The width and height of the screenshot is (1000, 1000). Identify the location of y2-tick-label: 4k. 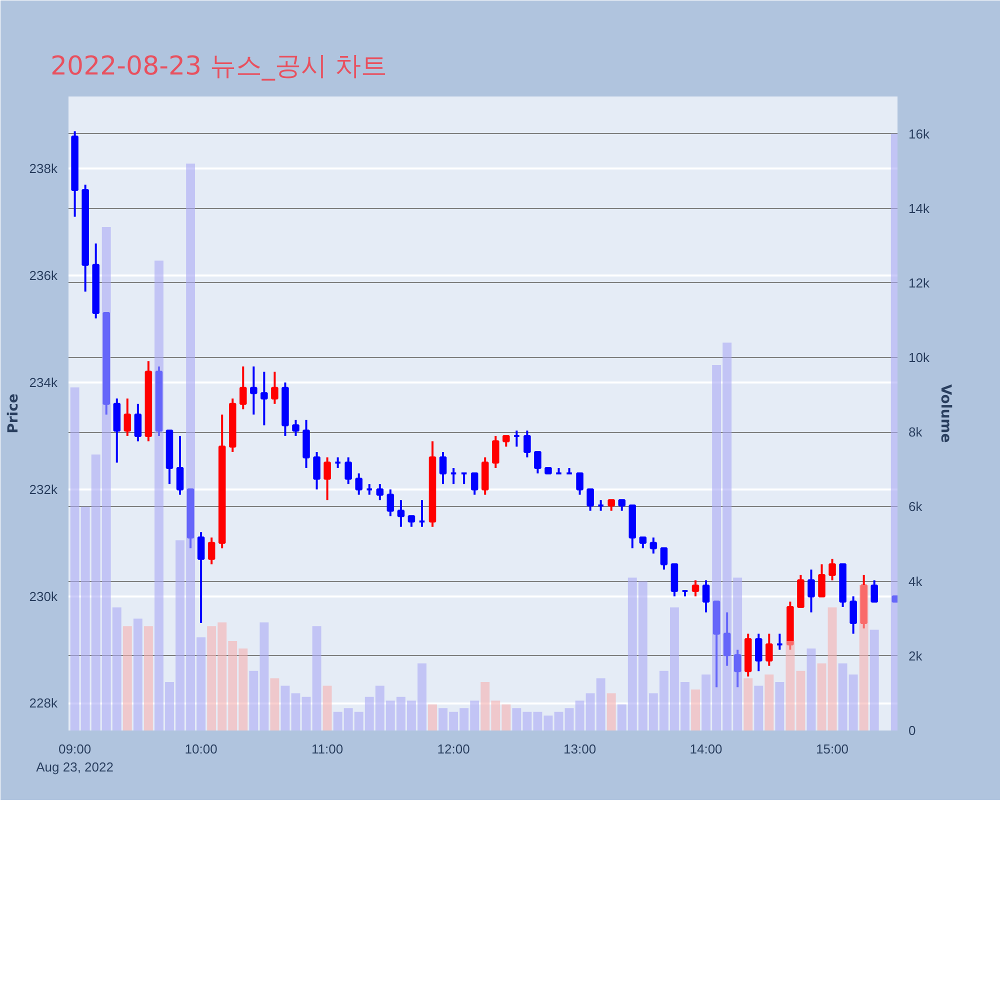
(915, 581).